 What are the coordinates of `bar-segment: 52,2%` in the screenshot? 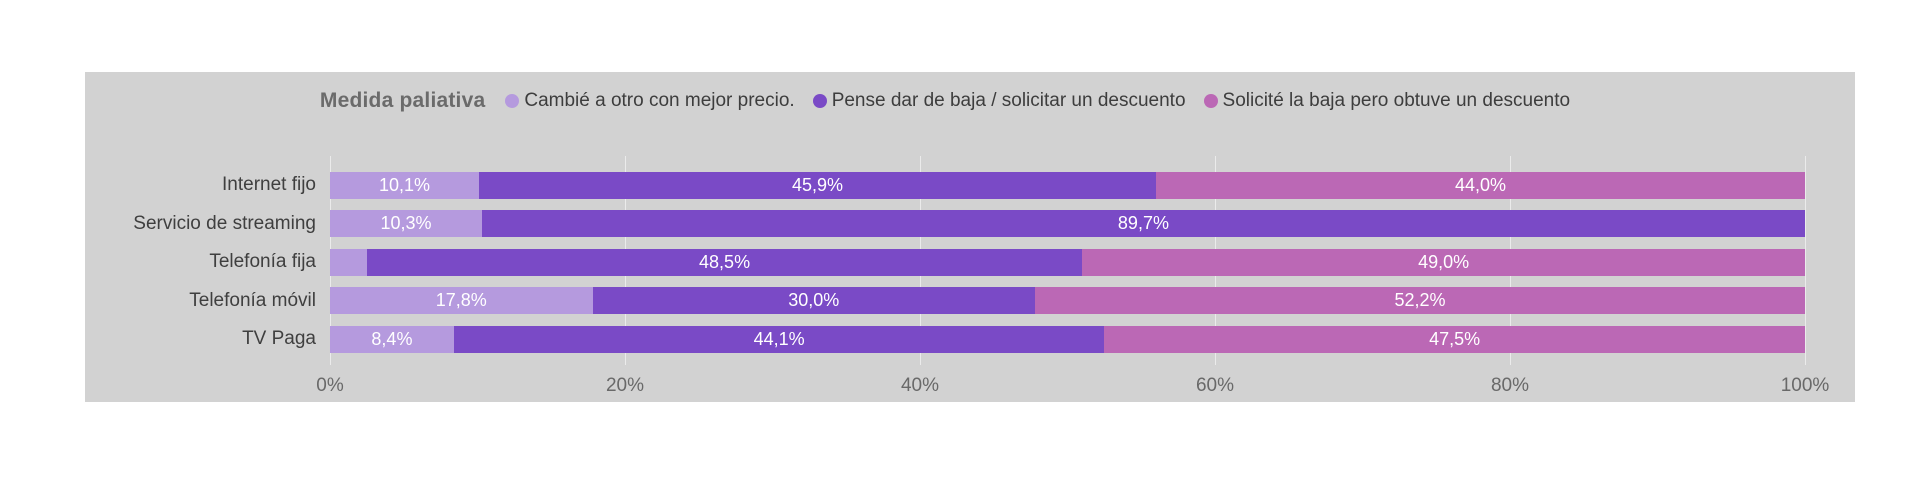 It's located at (1420, 301).